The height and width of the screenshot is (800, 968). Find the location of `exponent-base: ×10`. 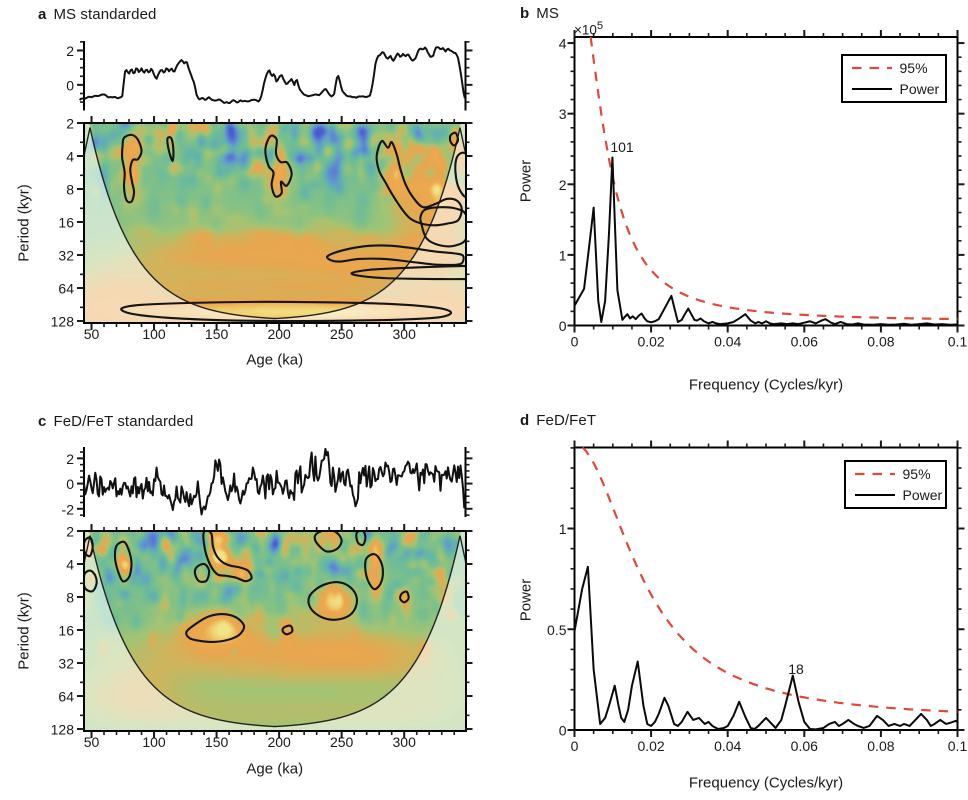

exponent-base: ×10 is located at coordinates (585, 30).